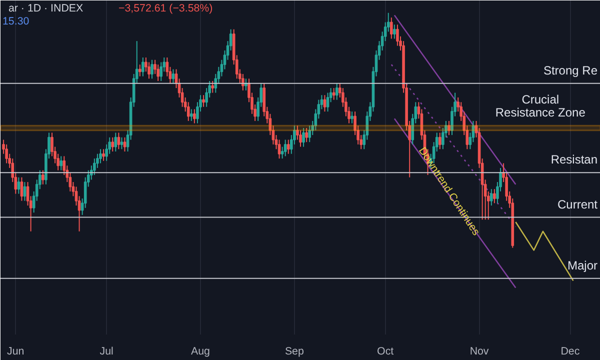  Describe the element at coordinates (570, 352) in the screenshot. I see `x-tick-label: Dec` at that location.